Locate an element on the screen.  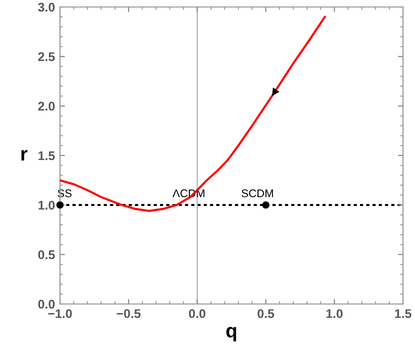
x-tick-label: −0.5 is located at coordinates (128, 313).